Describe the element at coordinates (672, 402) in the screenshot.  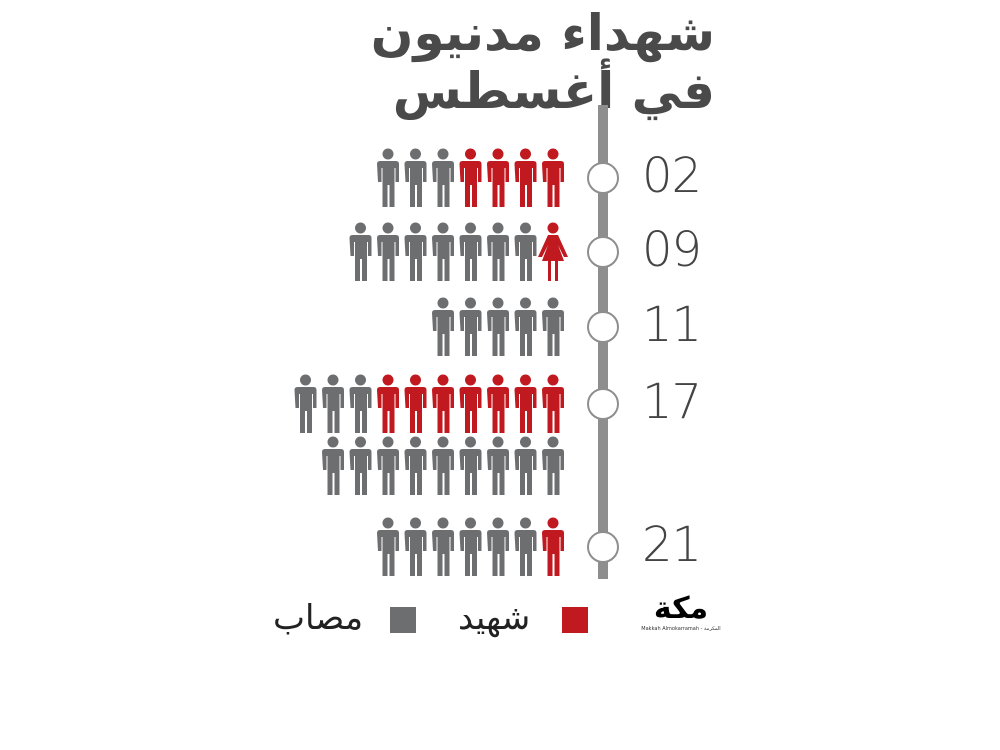
I see `date-label: 17` at that location.